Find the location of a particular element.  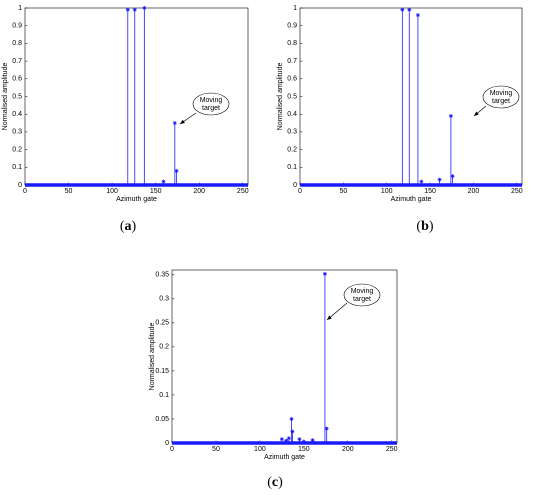

y-tick-label: 0.35 is located at coordinates (162, 275).